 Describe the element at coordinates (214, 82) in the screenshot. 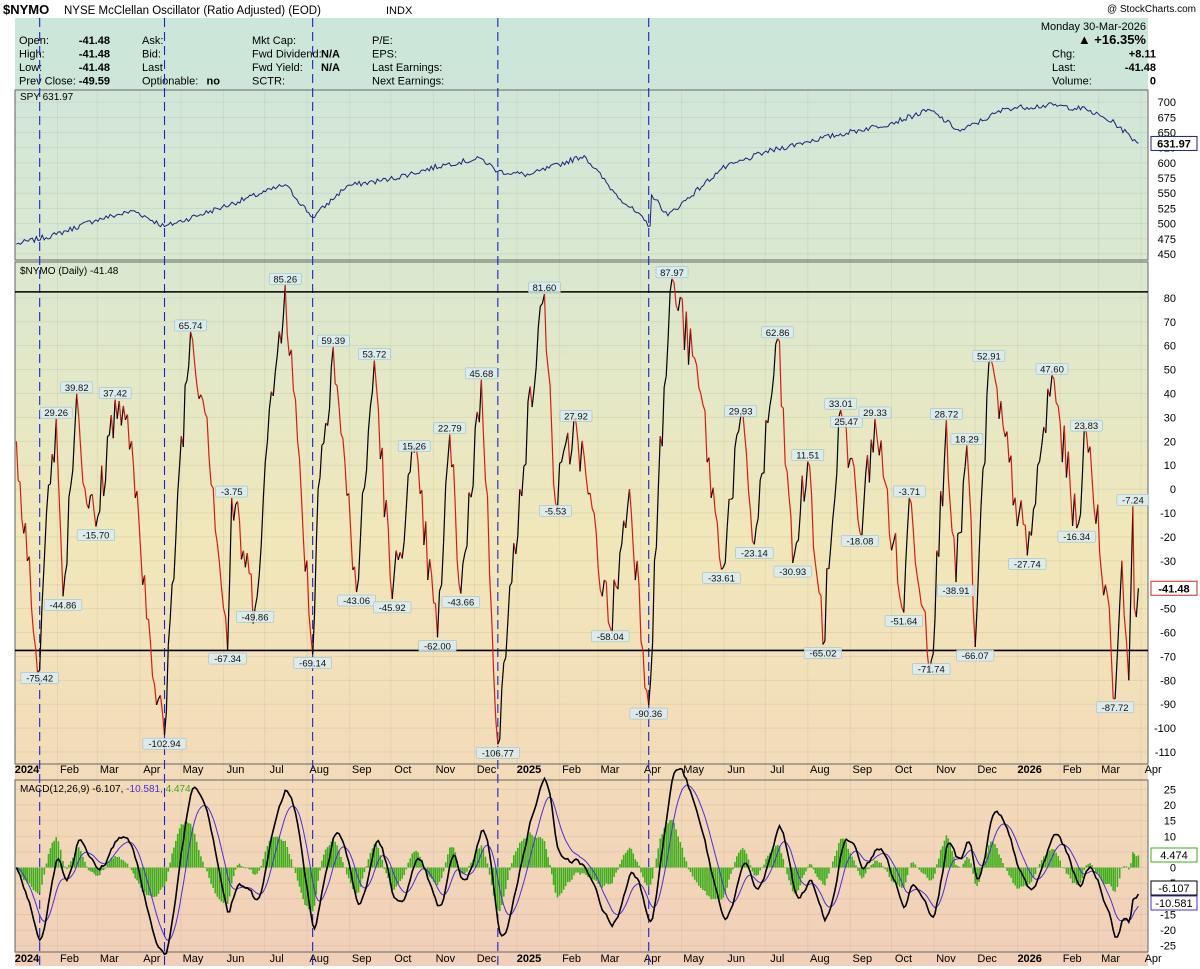

I see `quote-value: no` at that location.